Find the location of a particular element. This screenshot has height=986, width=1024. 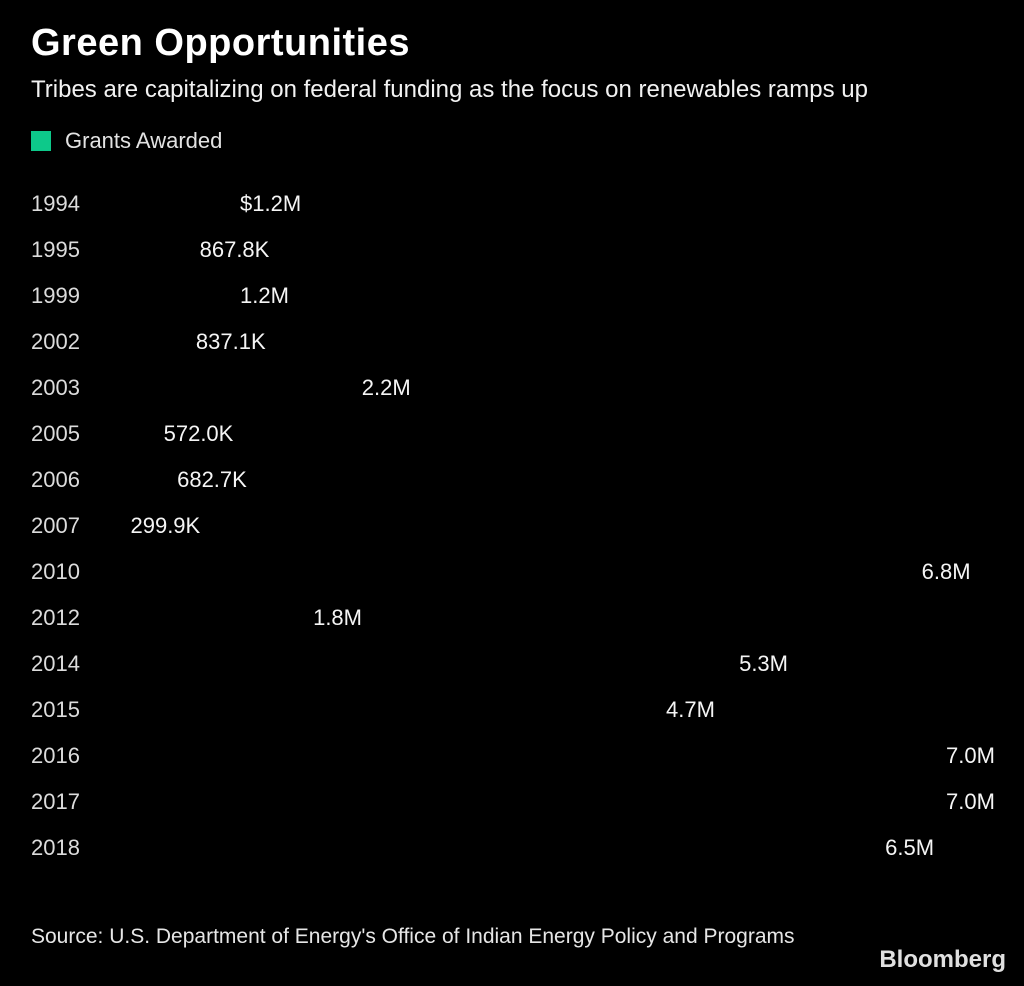

bar-row: 2016 7.0M is located at coordinates (527, 756).